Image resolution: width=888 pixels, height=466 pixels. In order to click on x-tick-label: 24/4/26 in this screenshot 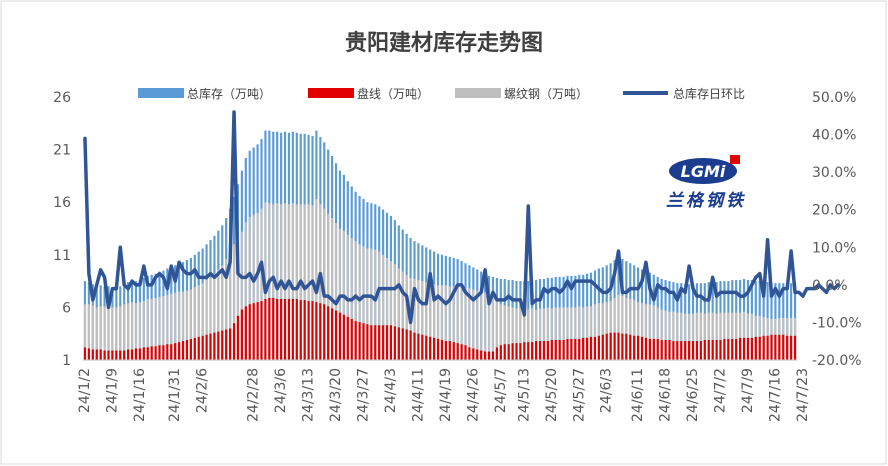, I will do `click(473, 395)`.